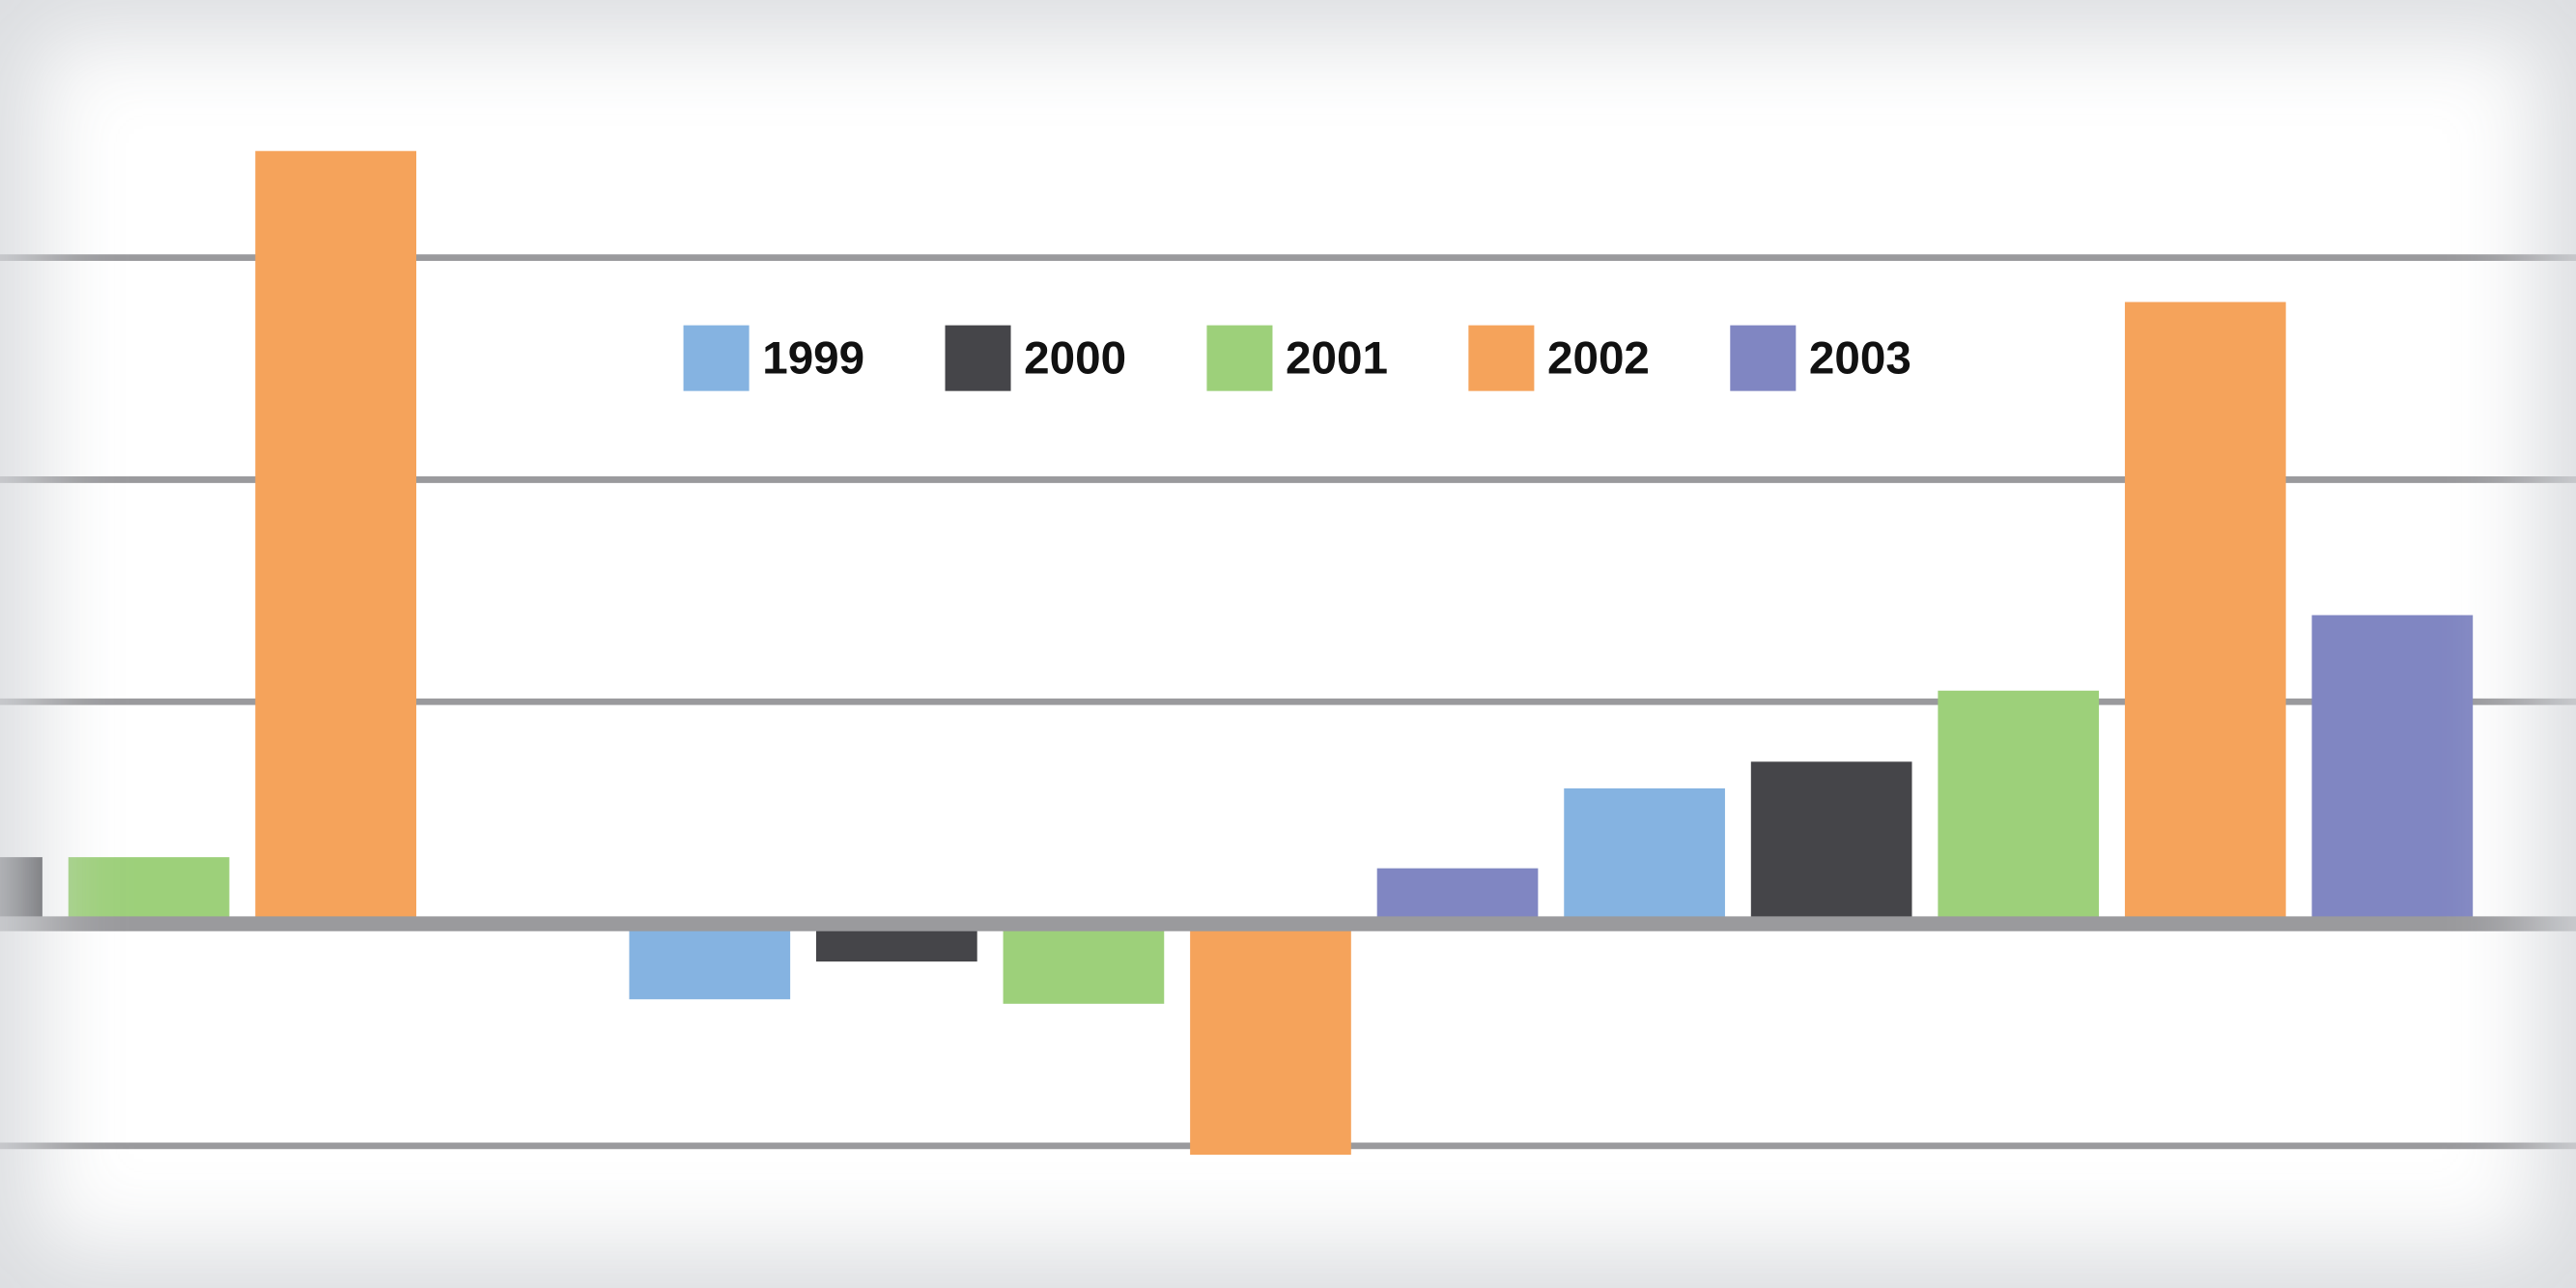  I want to click on legend-label: 2000, so click(1075, 359).